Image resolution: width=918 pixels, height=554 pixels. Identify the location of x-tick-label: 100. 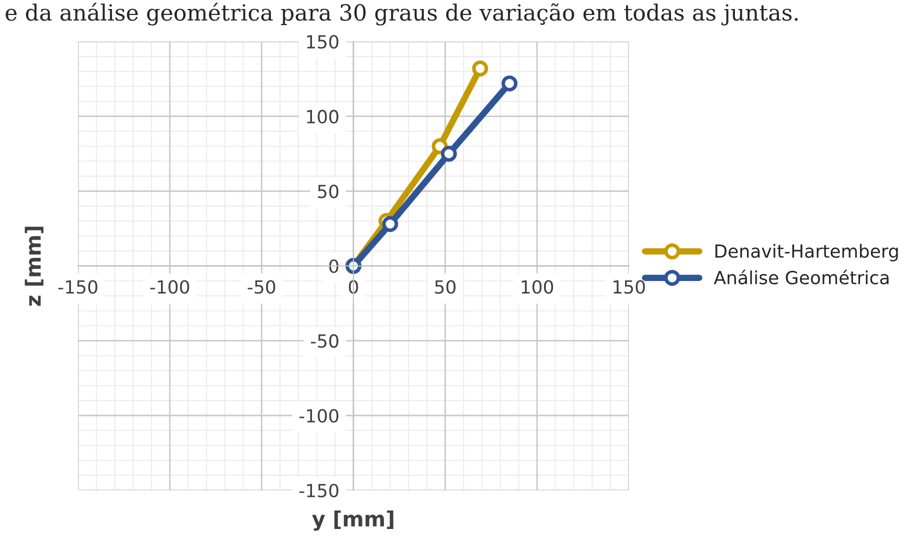
(538, 287).